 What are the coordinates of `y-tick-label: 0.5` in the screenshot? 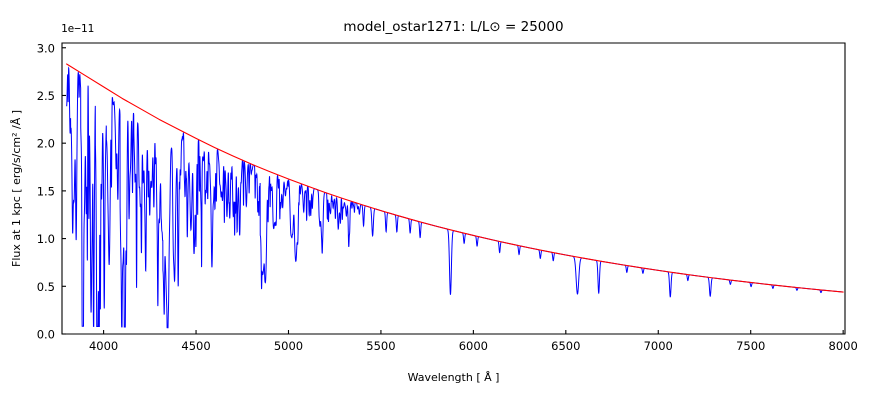 It's located at (46, 287).